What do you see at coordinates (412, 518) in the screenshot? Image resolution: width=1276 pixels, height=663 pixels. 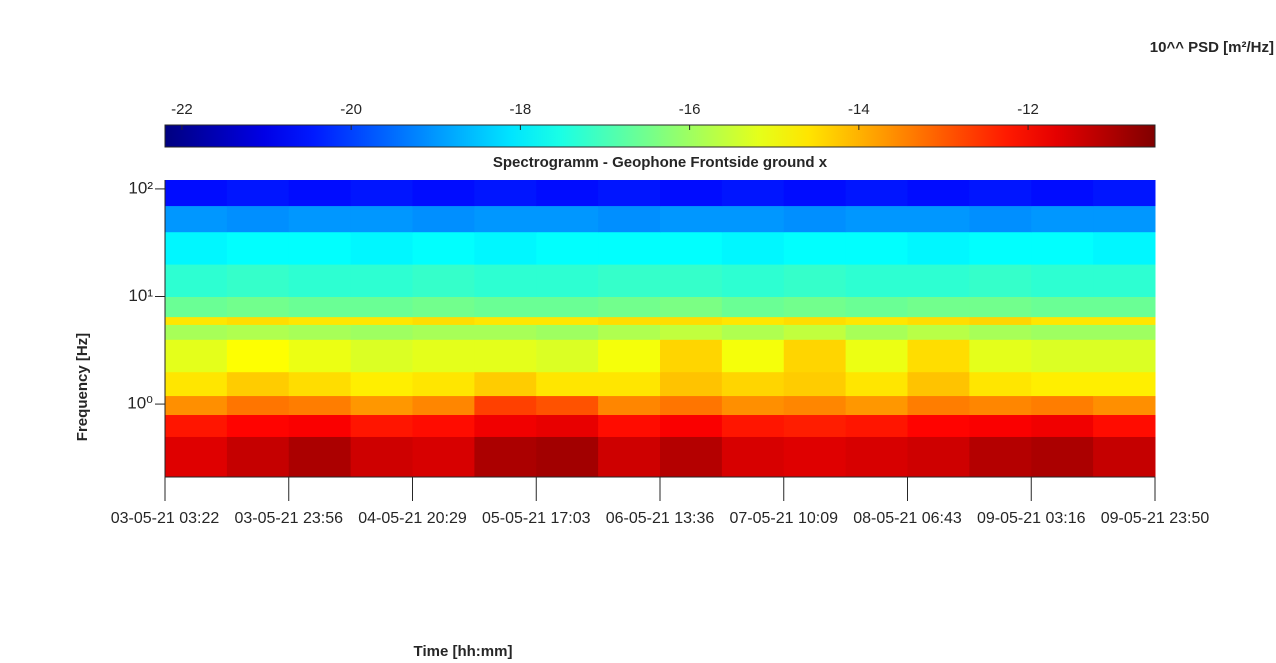 I see `x-tick-label: 04-05-21 20:29` at bounding box center [412, 518].